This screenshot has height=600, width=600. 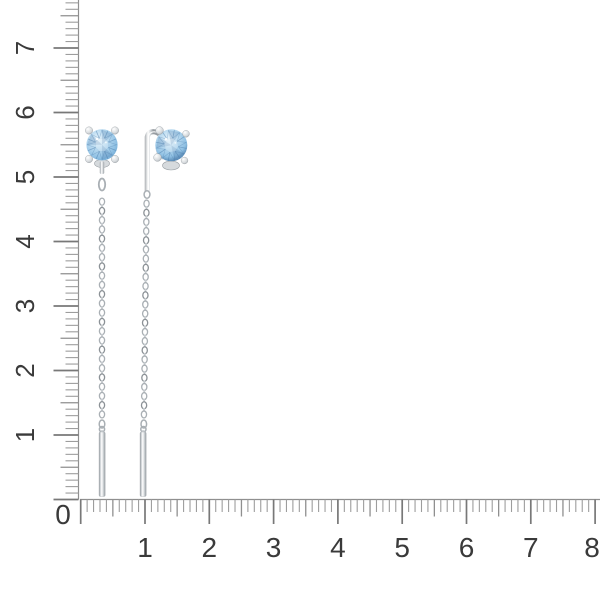 What do you see at coordinates (210, 547) in the screenshot?
I see `h-ruler-label-2: 2` at bounding box center [210, 547].